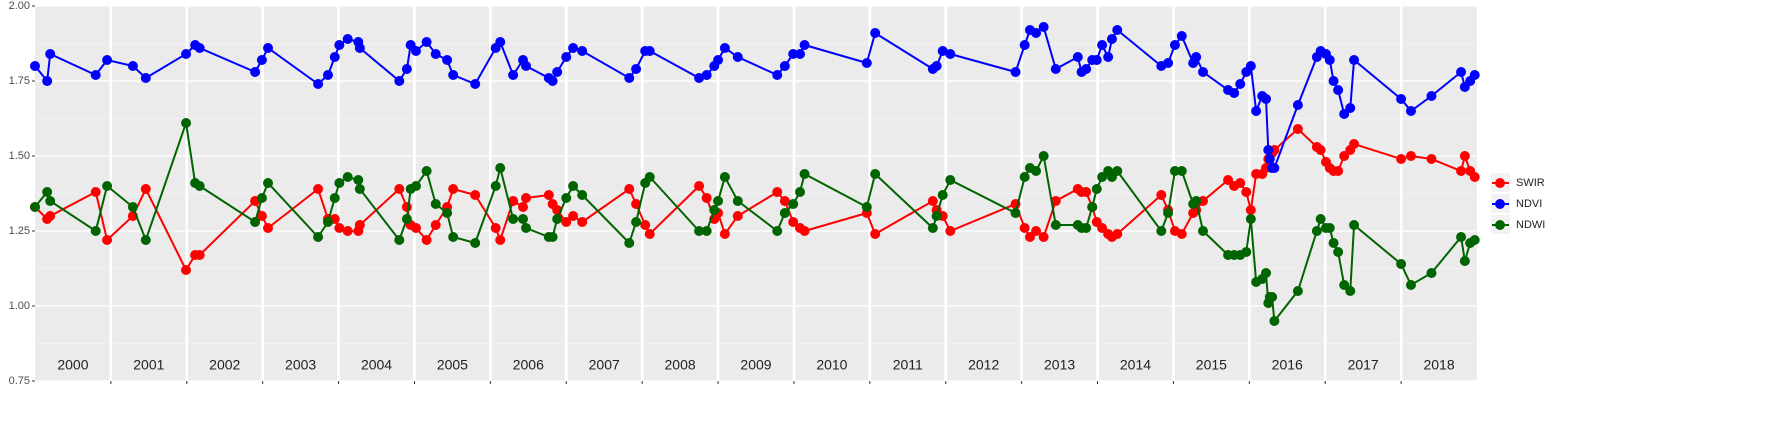 This screenshot has width=1773, height=442. What do you see at coordinates (1287, 365) in the screenshot?
I see `year-label: 2016` at bounding box center [1287, 365].